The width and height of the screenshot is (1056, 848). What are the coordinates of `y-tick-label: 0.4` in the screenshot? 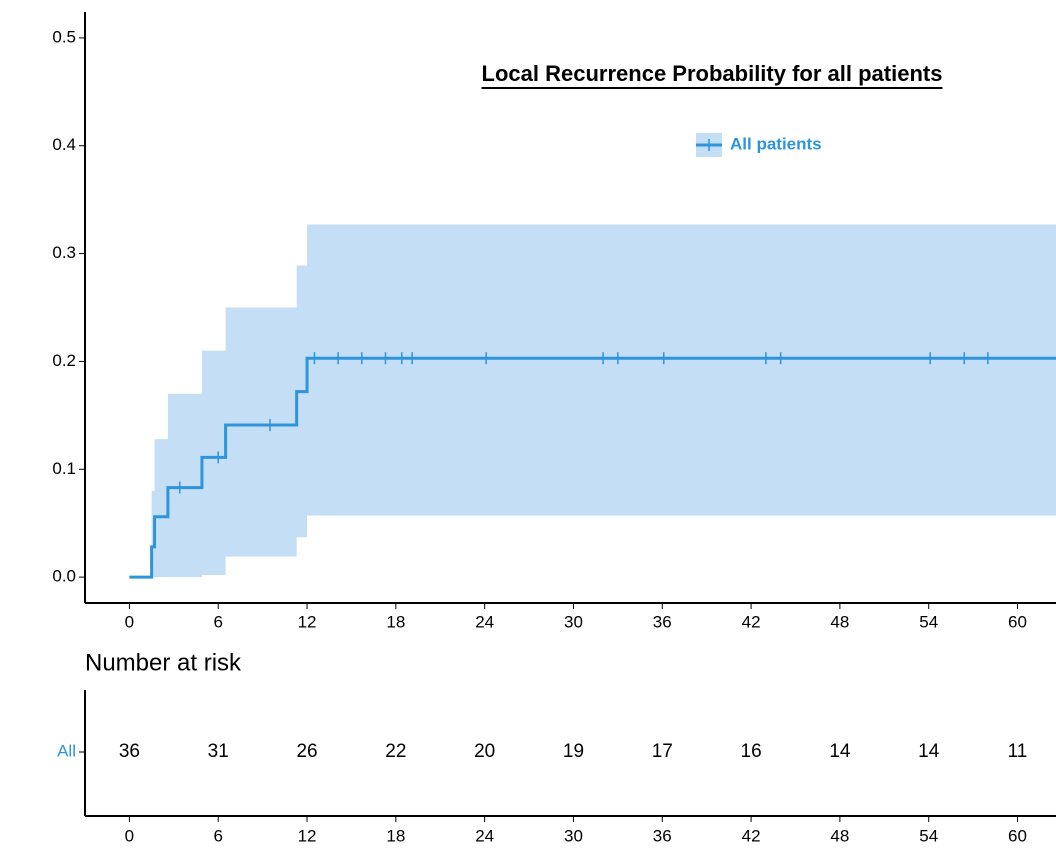 It's located at (64, 144).